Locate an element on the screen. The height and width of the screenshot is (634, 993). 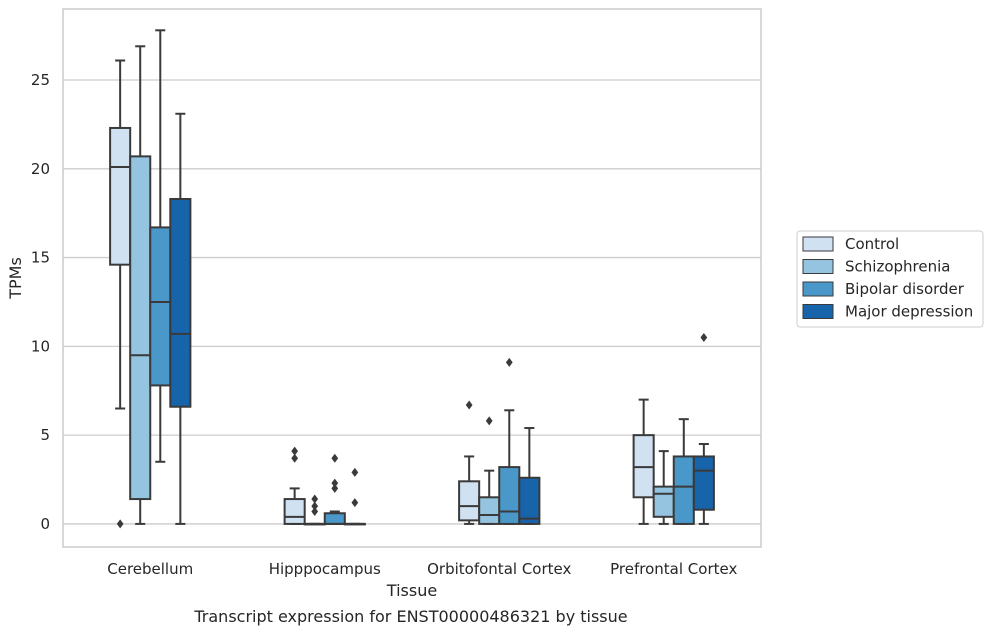
y-tick-label: 25 is located at coordinates (40, 80).